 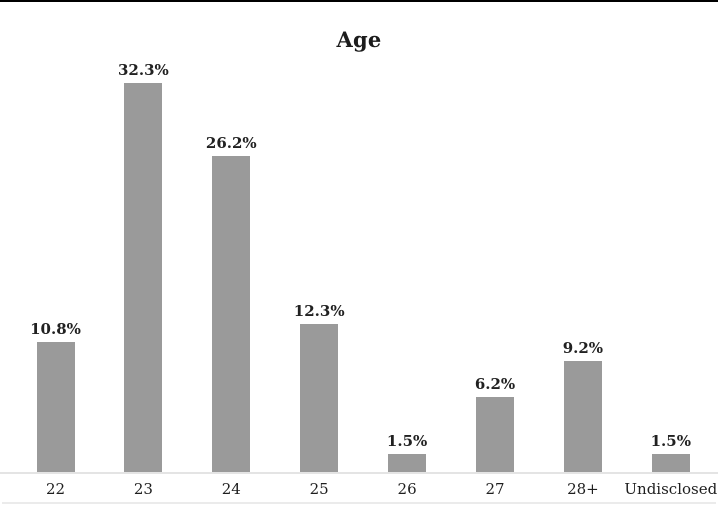 What do you see at coordinates (359, 1) in the screenshot?
I see `top-border-line` at bounding box center [359, 1].